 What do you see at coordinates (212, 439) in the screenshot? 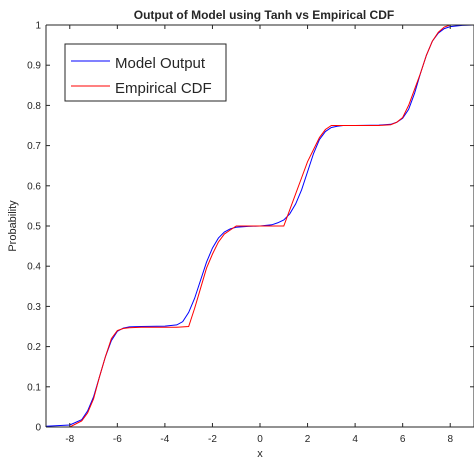
I see `x-tick-label: -2` at bounding box center [212, 439].